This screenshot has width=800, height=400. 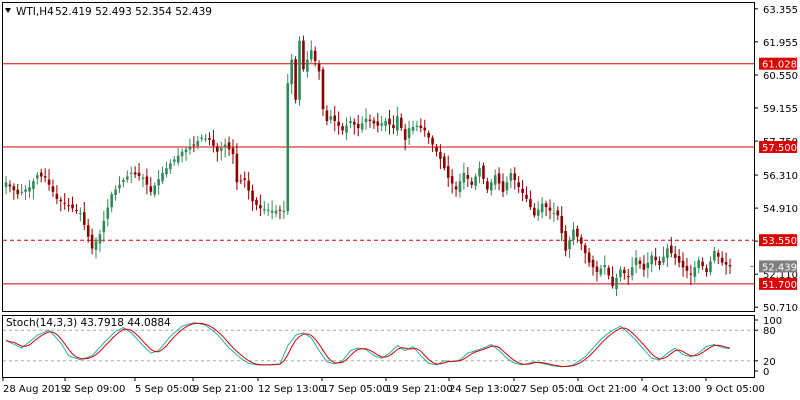 What do you see at coordinates (769, 331) in the screenshot?
I see `stoch-tick-label: 80` at bounding box center [769, 331].